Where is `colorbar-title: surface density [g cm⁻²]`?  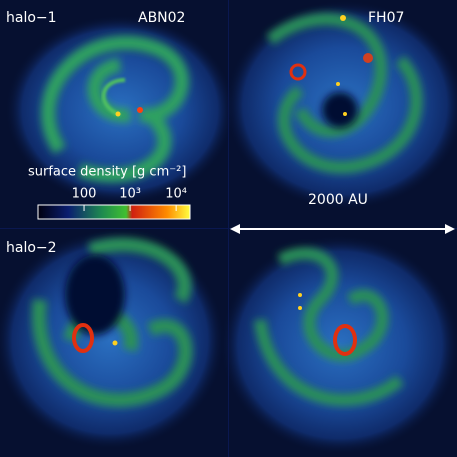 colorbar-title: surface density [g cm⁻²] is located at coordinates (107, 172).